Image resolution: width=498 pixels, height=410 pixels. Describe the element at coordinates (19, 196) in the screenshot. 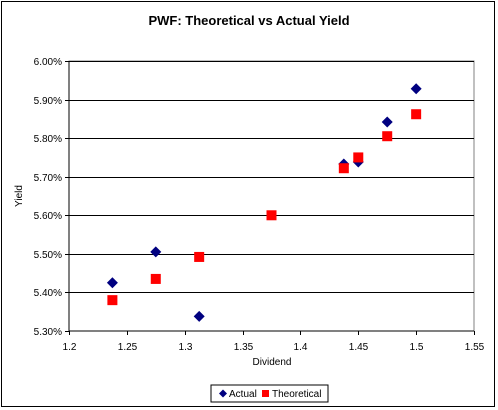

I see `y-axis-title: Yield` at that location.